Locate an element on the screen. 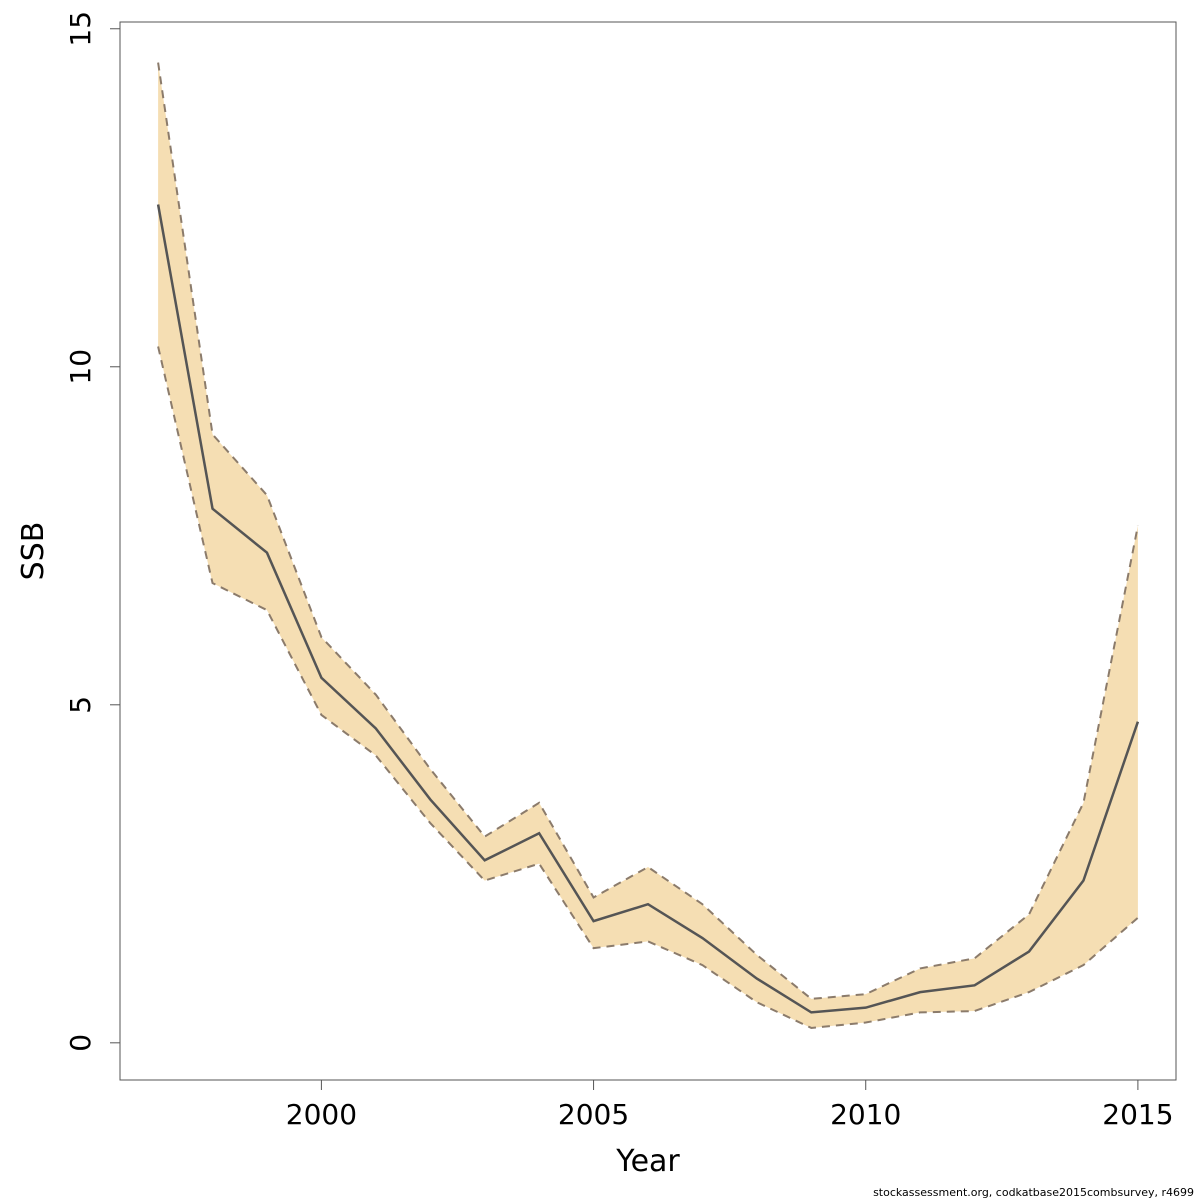 The width and height of the screenshot is (1200, 1200). y-tick-label: 15 is located at coordinates (80, 29).